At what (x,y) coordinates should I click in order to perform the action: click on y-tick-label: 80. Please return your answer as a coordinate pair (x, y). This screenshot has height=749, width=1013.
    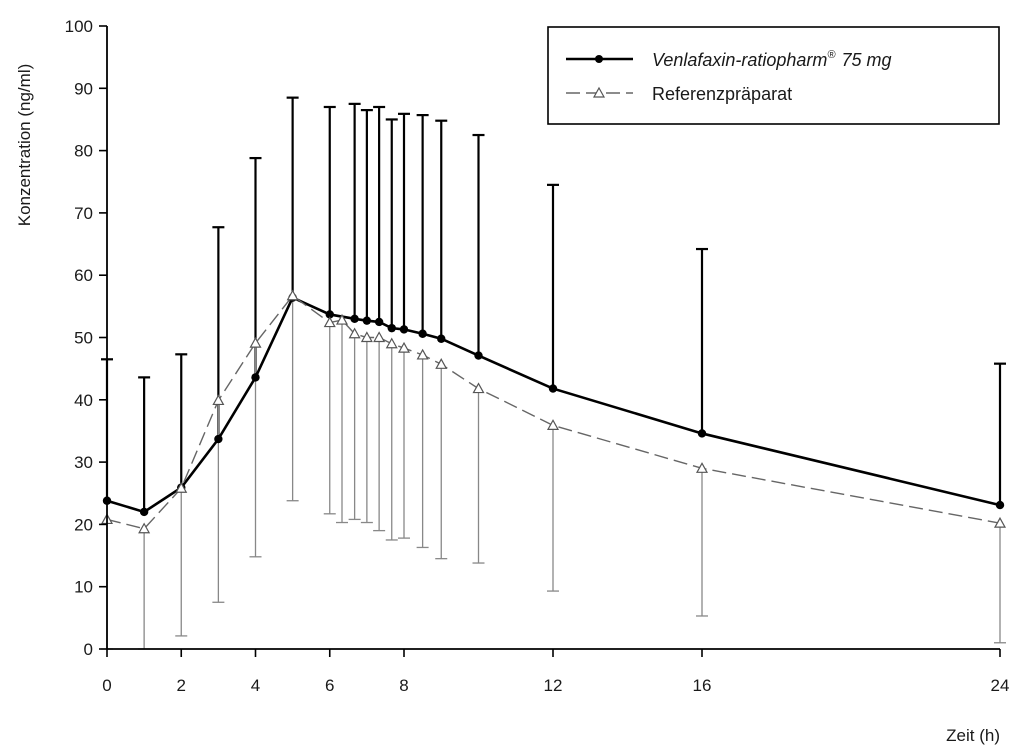
    Looking at the image, I should click on (83, 151).